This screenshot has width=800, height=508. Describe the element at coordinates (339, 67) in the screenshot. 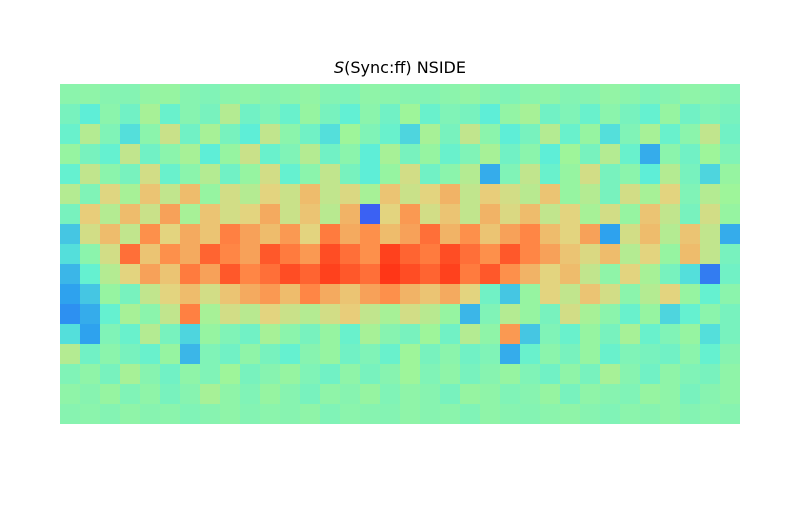

I see `chart-title-symbol: S` at that location.